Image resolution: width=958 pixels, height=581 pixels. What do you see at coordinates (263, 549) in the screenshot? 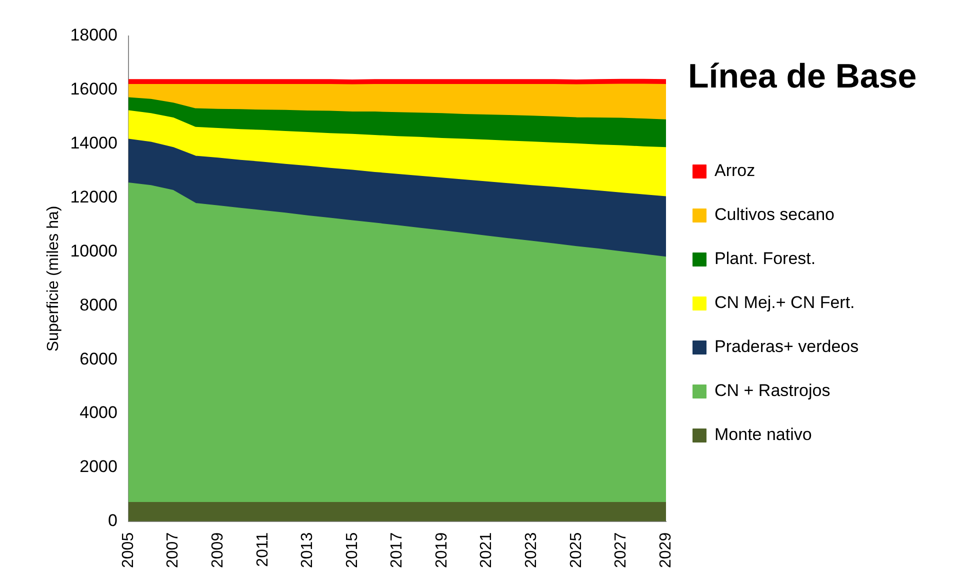
I see `x-tick-label: 2011` at bounding box center [263, 549].